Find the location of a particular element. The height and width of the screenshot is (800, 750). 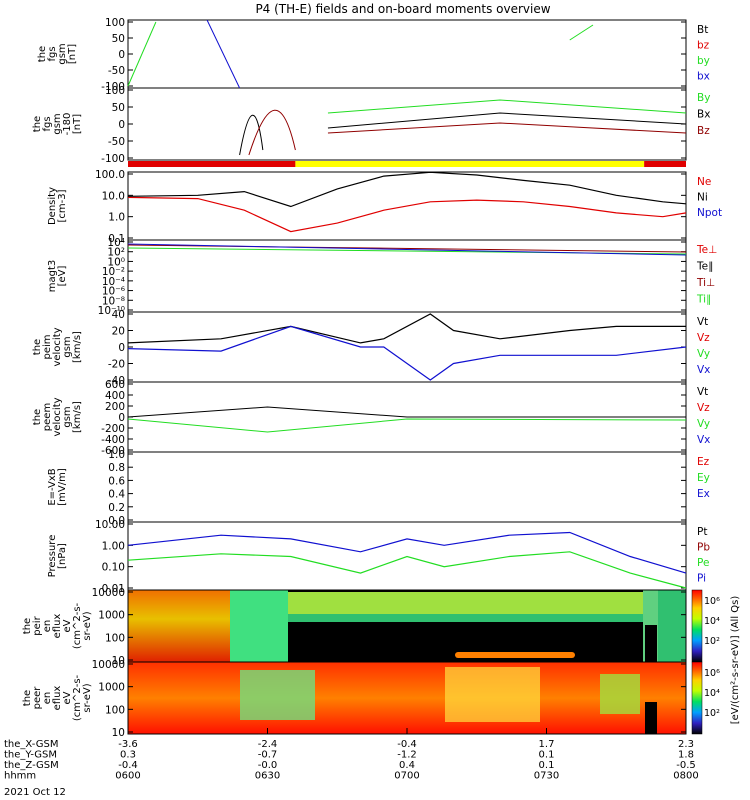

legend-entry: Bt is located at coordinates (702, 30).